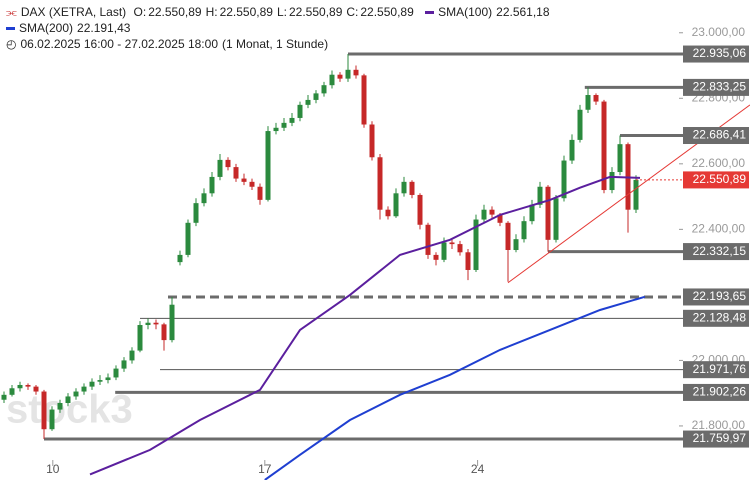  What do you see at coordinates (53, 469) in the screenshot?
I see `x-tick-label: 10` at bounding box center [53, 469].